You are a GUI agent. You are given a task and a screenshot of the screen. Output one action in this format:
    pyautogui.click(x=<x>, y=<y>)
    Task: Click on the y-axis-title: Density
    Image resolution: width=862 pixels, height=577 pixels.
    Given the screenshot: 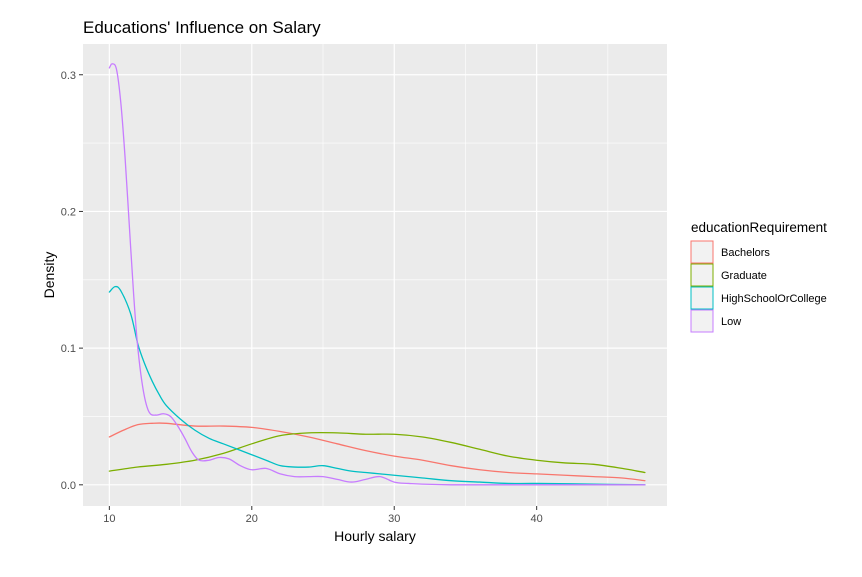 What is the action you would take?
    pyautogui.click(x=49, y=275)
    